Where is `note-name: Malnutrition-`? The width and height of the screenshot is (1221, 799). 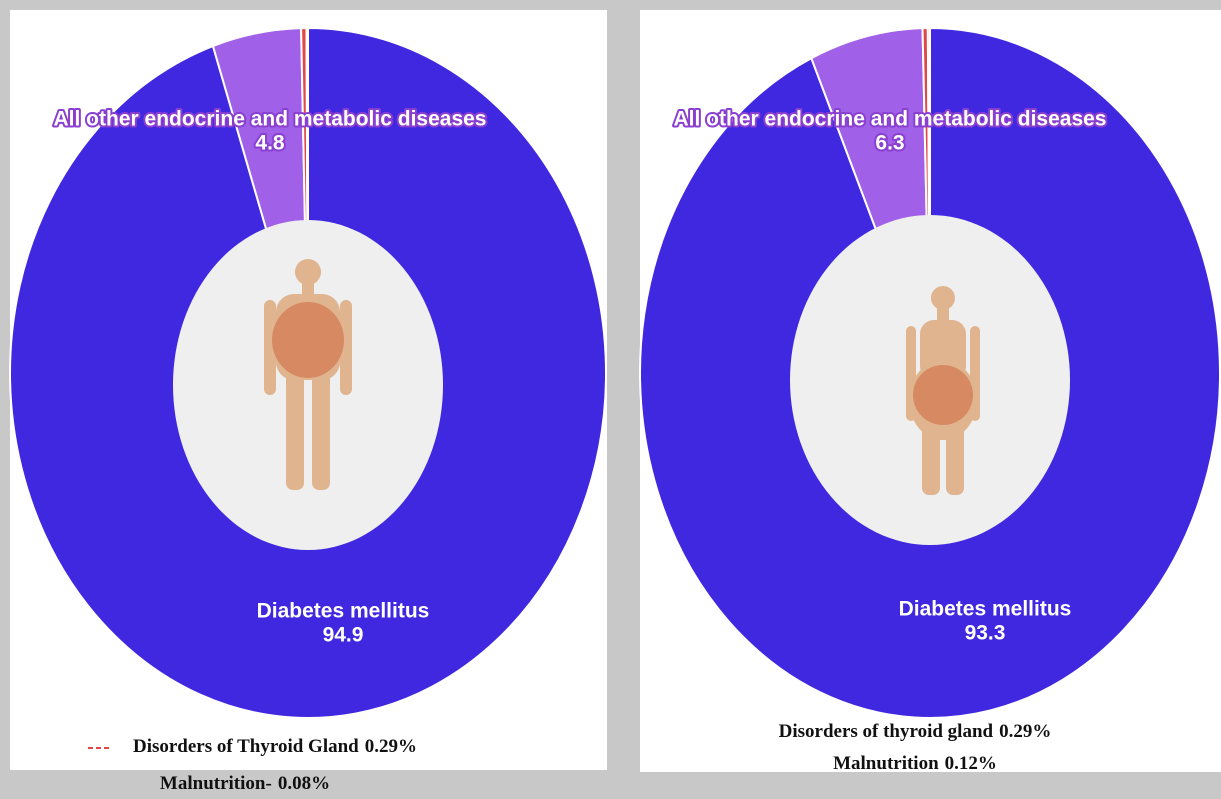 note-name: Malnutrition- is located at coordinates (216, 783).